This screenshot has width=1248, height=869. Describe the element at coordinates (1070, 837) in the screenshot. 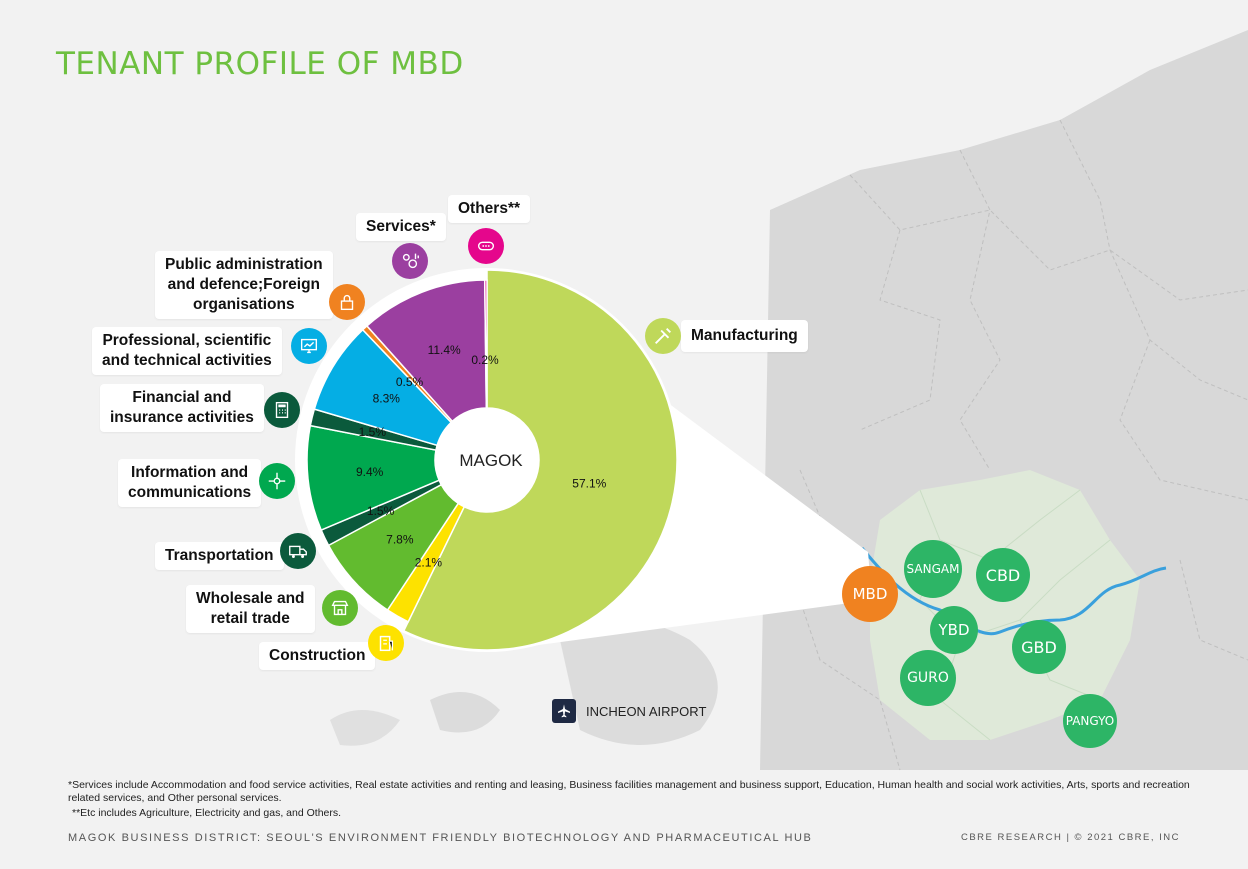

I see `footer-copyright: CBRE RESEARCH | © 2021 CBRE, INC` at that location.